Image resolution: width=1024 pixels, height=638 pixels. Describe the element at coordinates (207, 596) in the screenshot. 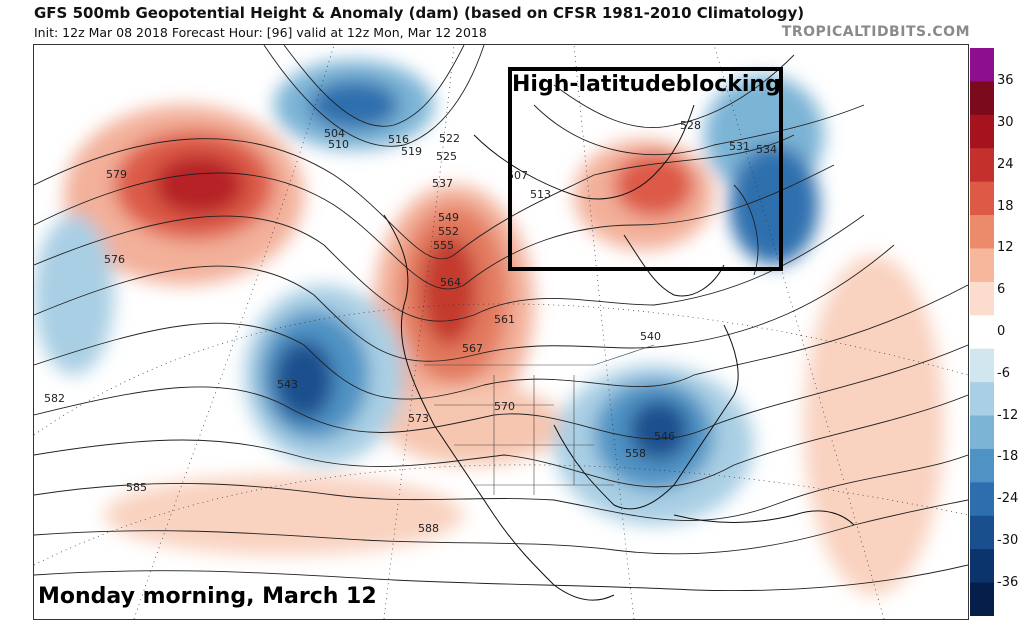

I see `date-caption: Monday morning, March 12` at that location.